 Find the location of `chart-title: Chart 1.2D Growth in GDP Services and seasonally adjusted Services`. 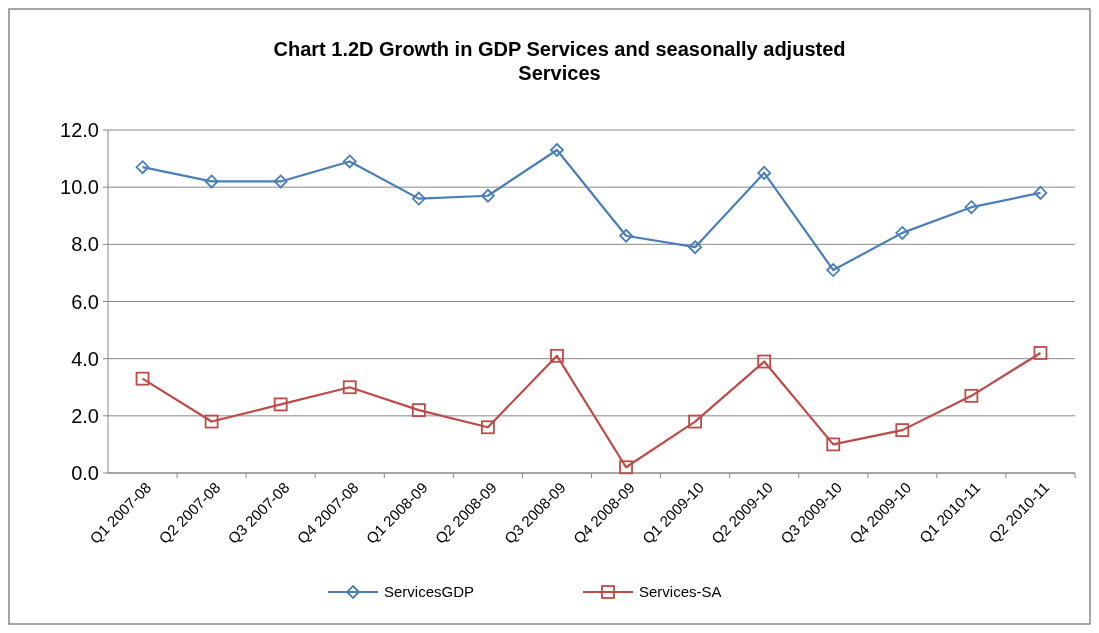

chart-title: Chart 1.2D Growth in GDP Services and seasonally adjusted Services is located at coordinates (559, 61).